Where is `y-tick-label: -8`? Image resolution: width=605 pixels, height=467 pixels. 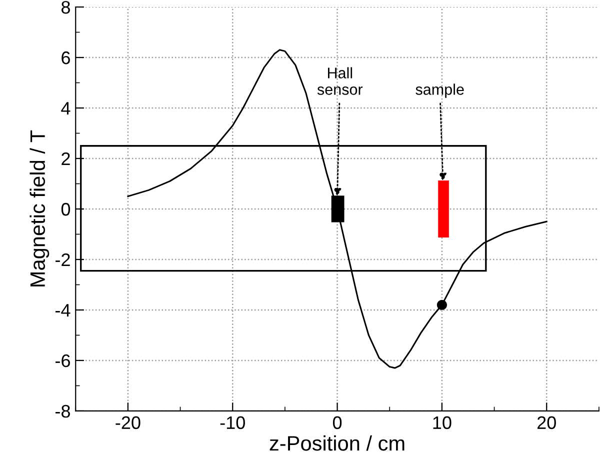
y-tick-label: -8 is located at coordinates (63, 411).